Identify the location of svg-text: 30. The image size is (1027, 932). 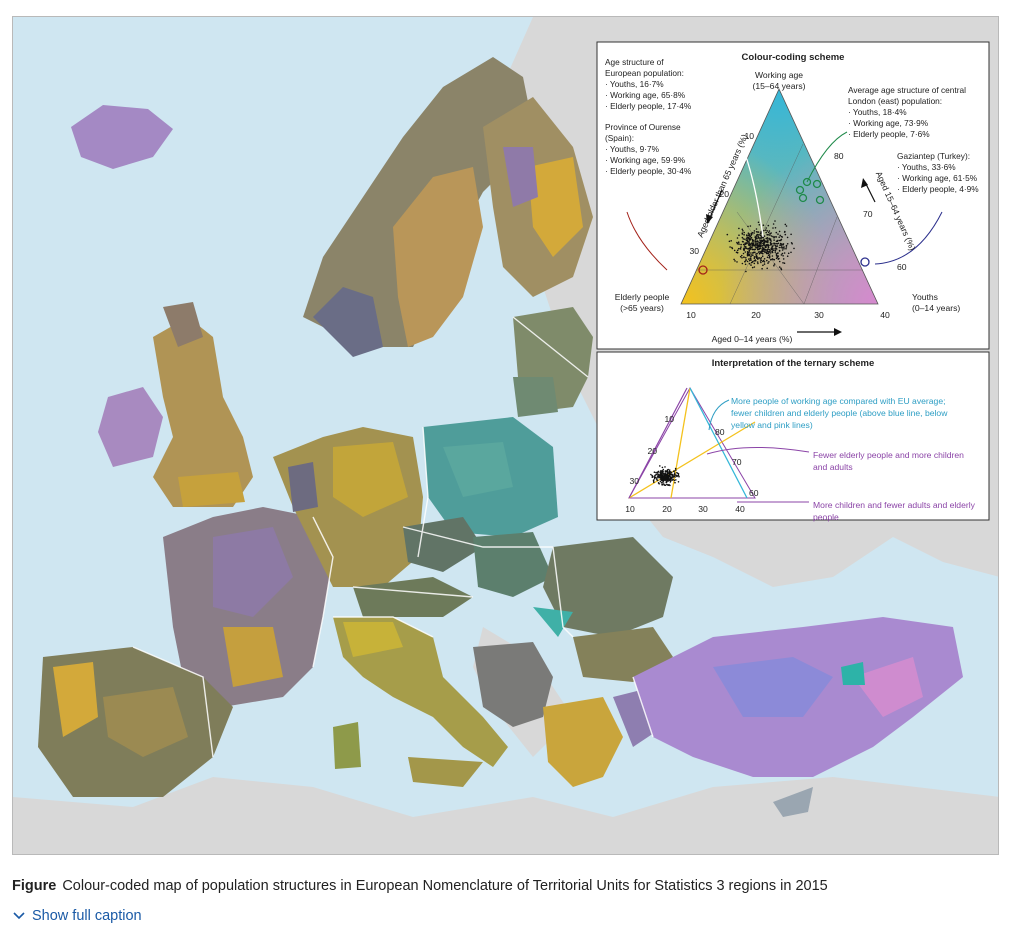
(634, 481).